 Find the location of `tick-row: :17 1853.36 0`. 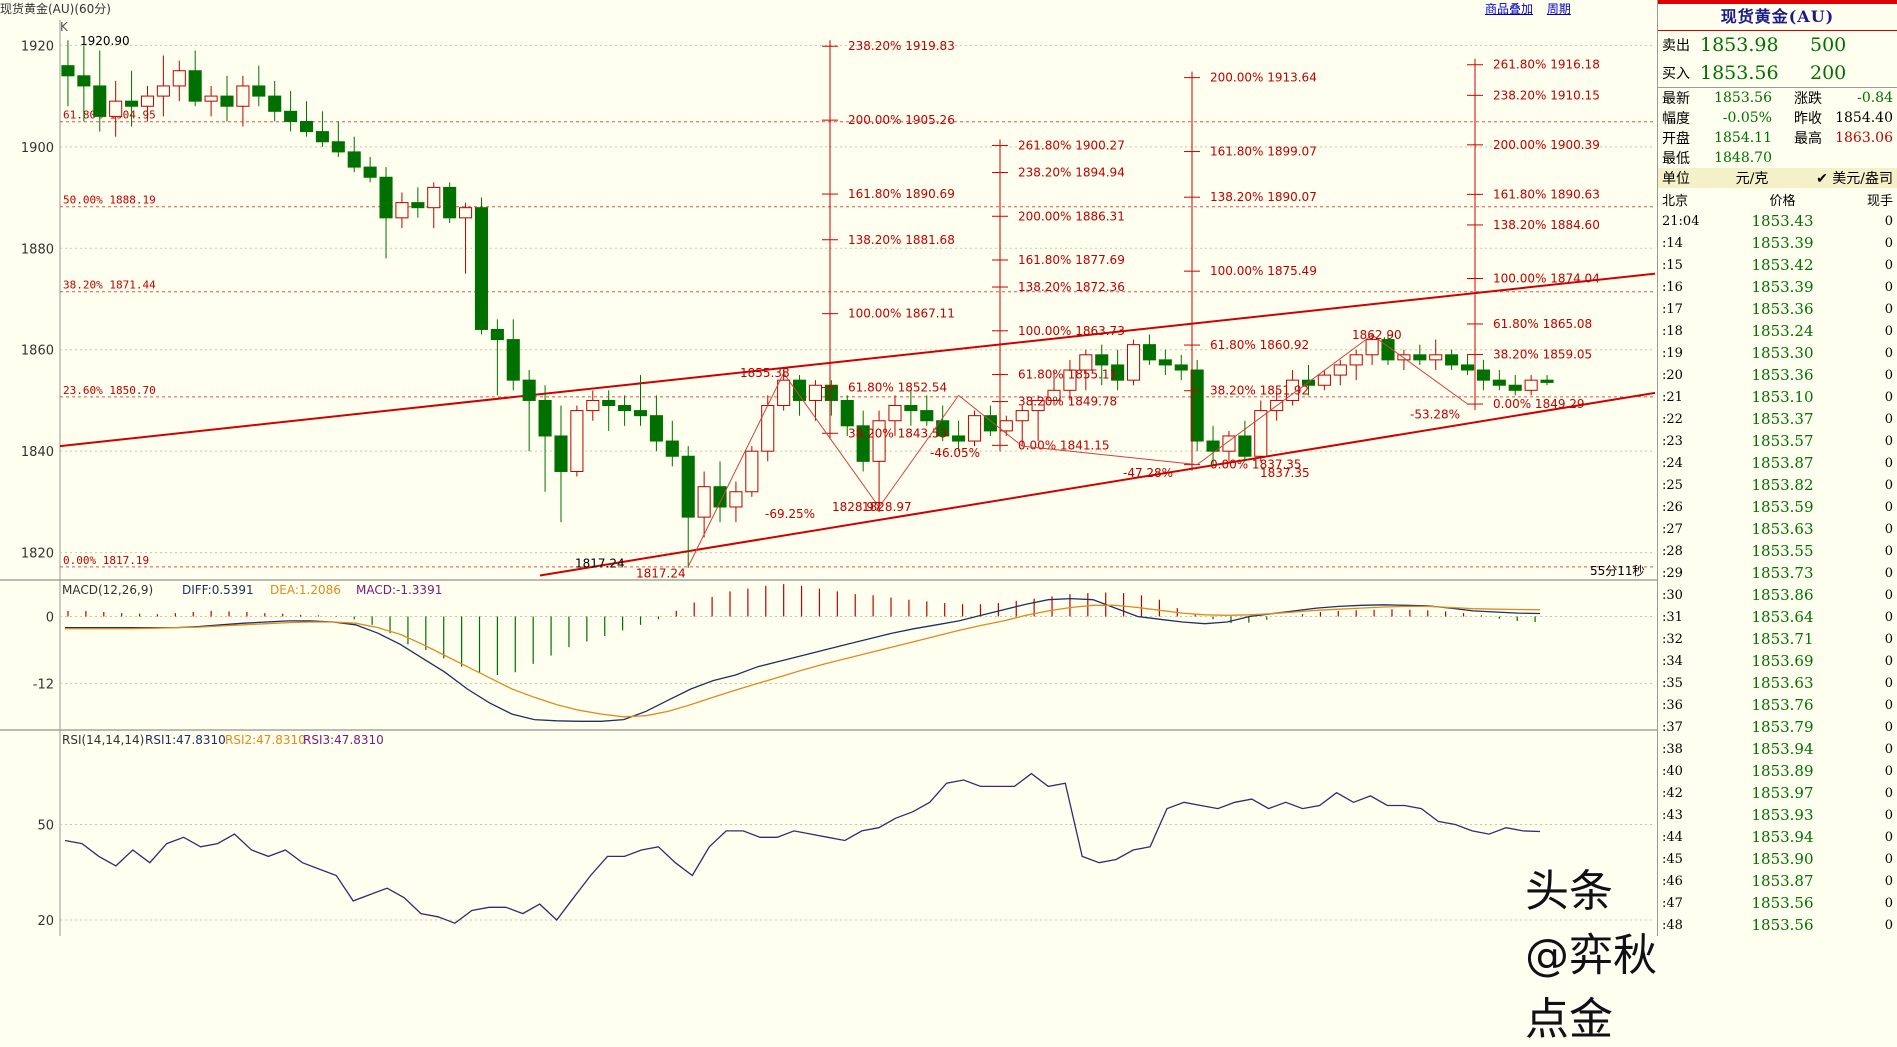

tick-row: :17 1853.36 0 is located at coordinates (1777, 309).